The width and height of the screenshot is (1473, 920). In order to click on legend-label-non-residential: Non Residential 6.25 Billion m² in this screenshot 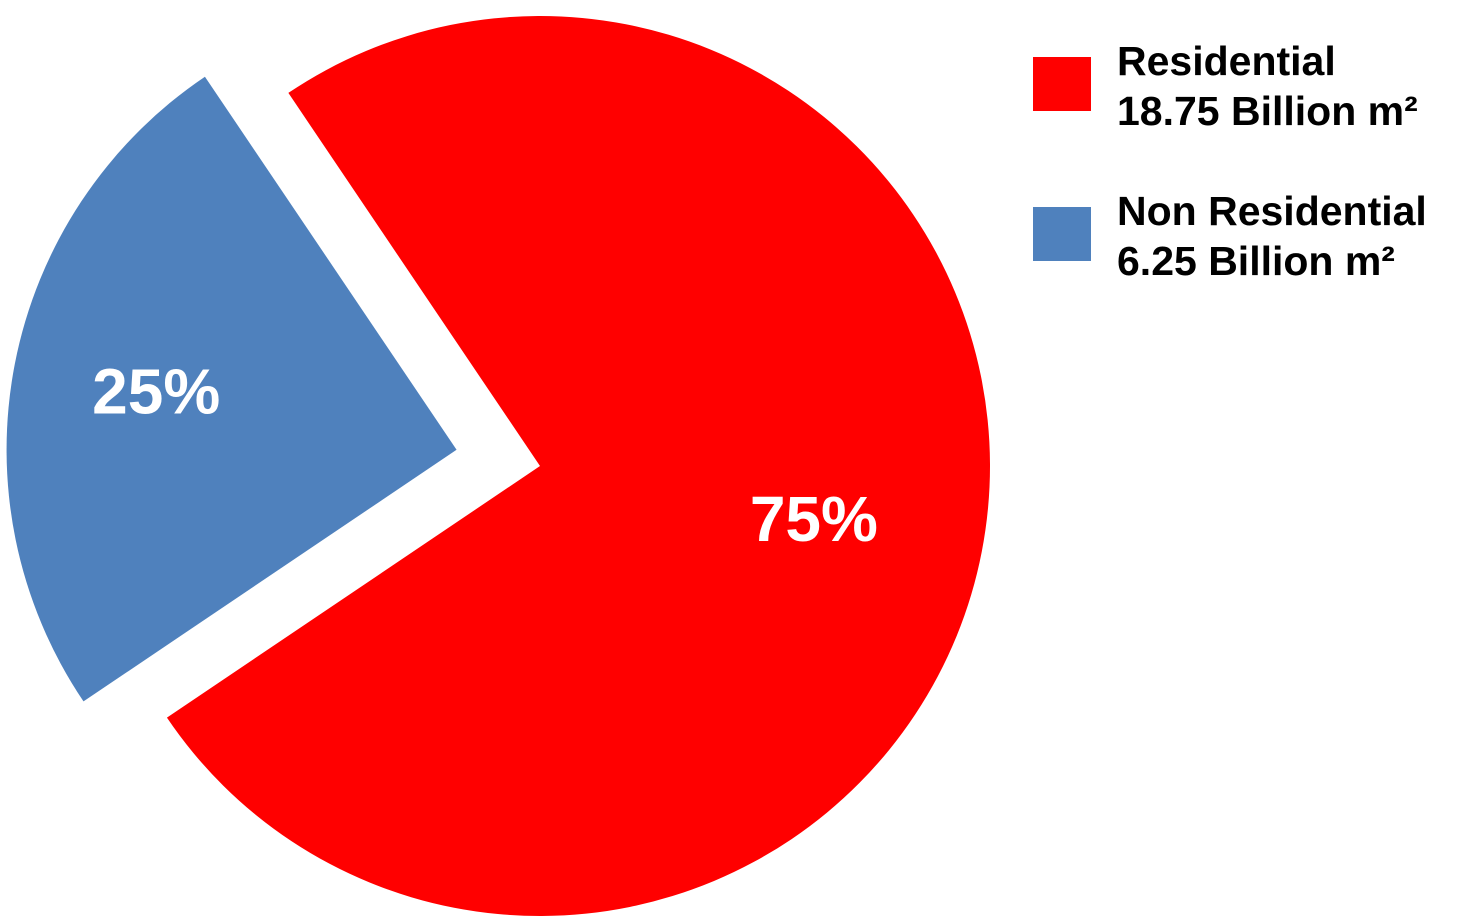, I will do `click(1272, 236)`.